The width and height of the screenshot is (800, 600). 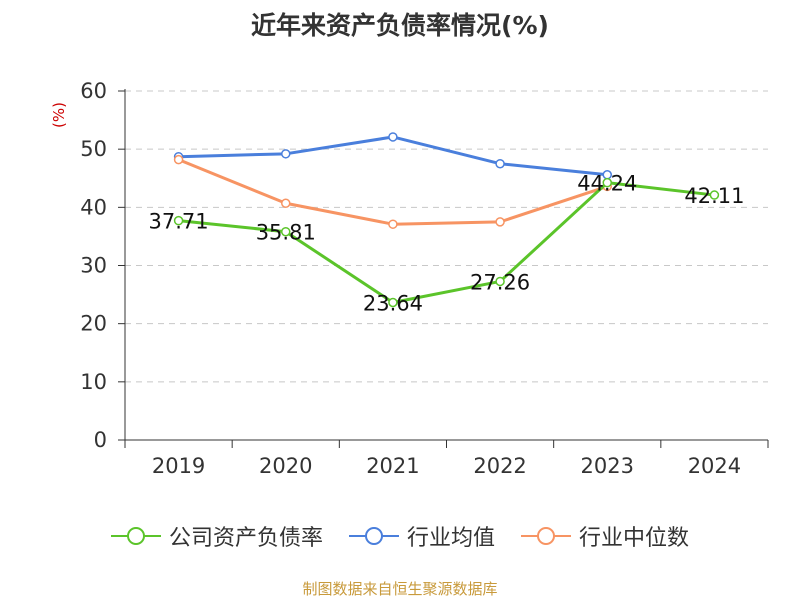 I want to click on y-tick-label: 40, so click(x=93, y=207).